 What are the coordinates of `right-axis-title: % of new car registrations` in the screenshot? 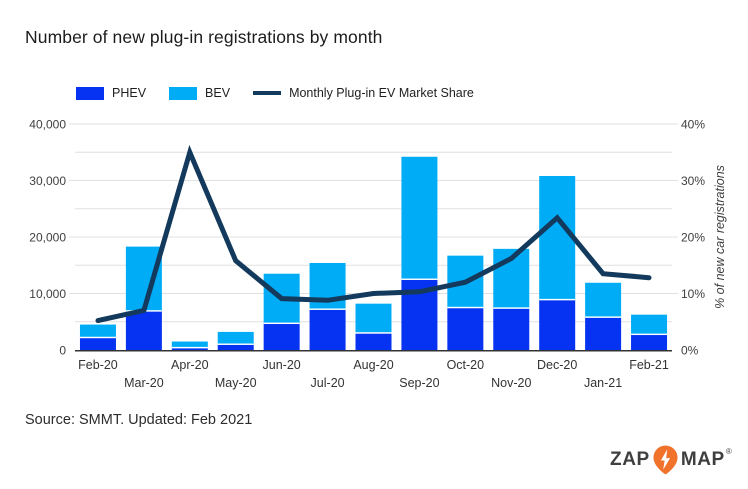 It's located at (720, 237).